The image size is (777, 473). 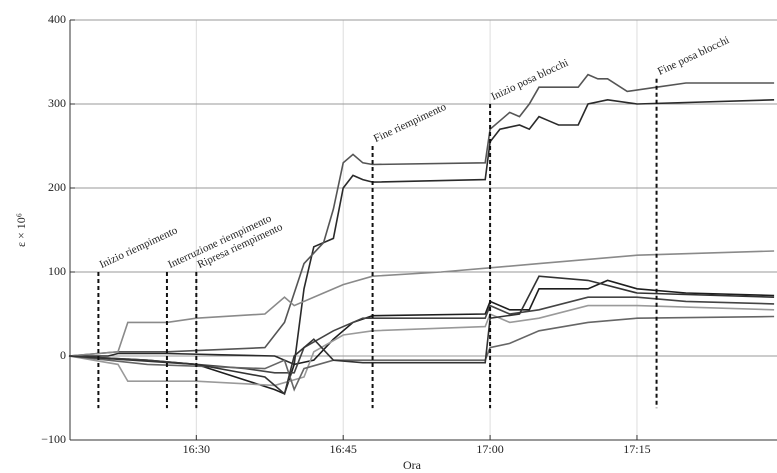 What do you see at coordinates (21, 230) in the screenshot?
I see `y-axis-label: ε × 10⁶` at bounding box center [21, 230].